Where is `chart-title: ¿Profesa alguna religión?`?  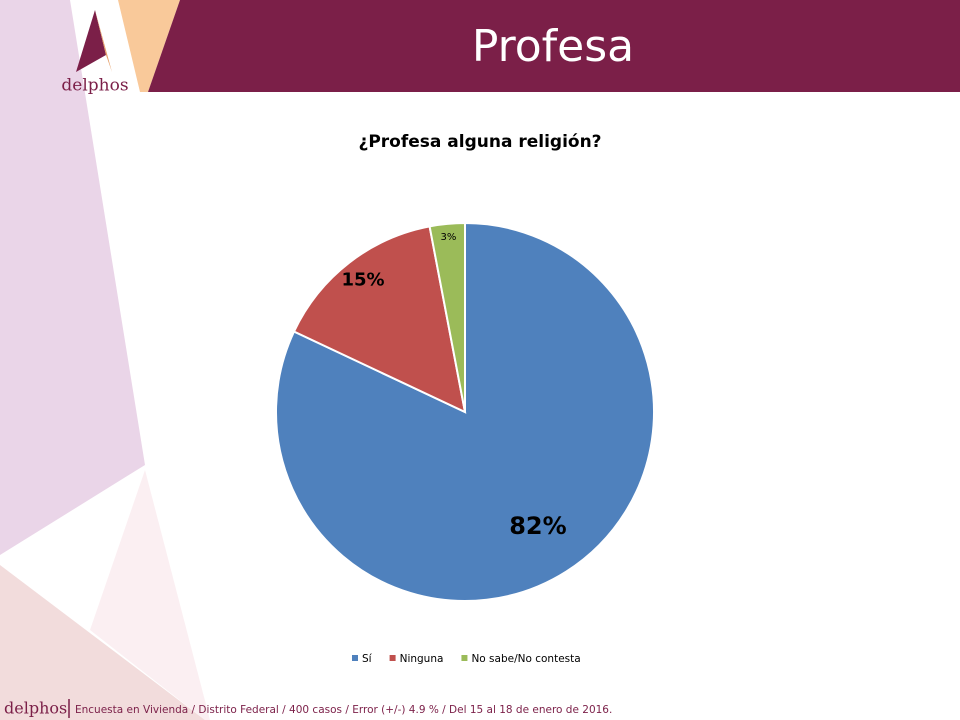
chart-title: ¿Profesa alguna religión? is located at coordinates (479, 142).